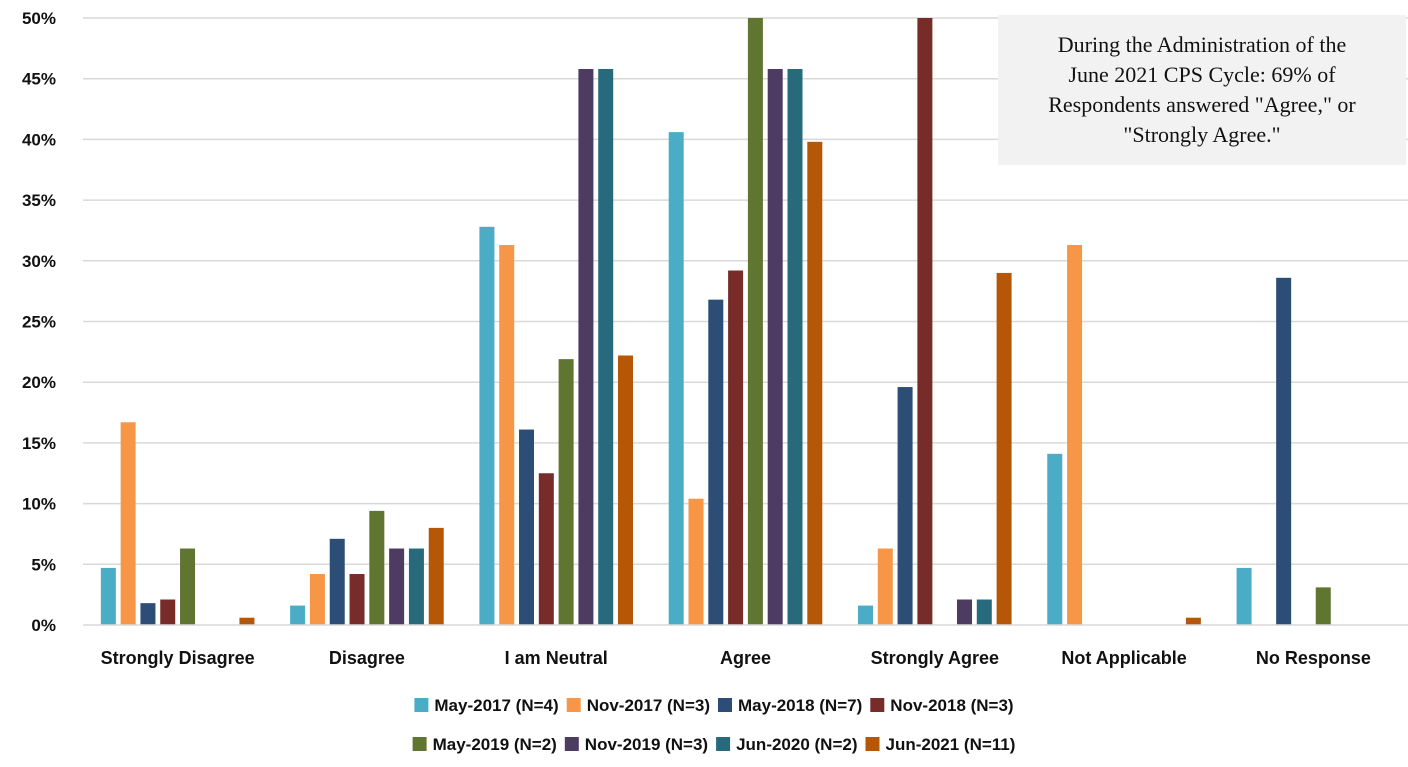 This screenshot has width=1408, height=767. I want to click on y-tick-label: 30%, so click(39, 261).